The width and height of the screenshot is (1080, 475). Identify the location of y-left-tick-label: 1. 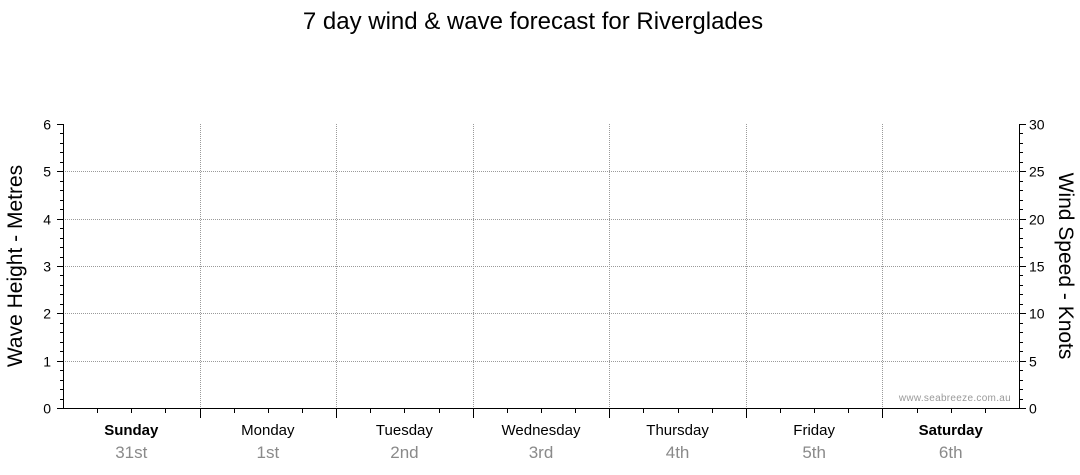
(47, 362).